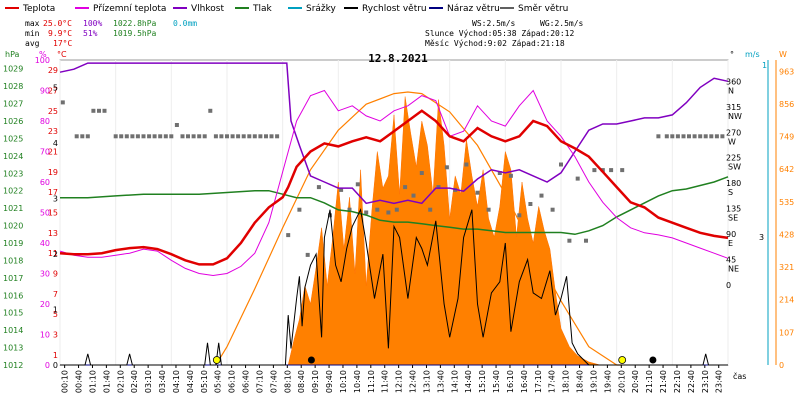 The width and height of the screenshot is (800, 400). I want to click on dir-name-tick: NE, so click(733, 268).